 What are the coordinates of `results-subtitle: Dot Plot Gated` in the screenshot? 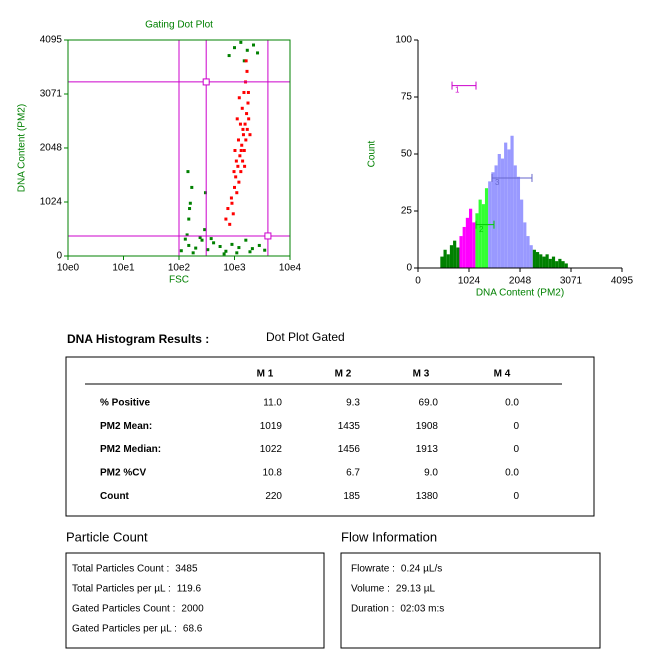 It's located at (305, 337).